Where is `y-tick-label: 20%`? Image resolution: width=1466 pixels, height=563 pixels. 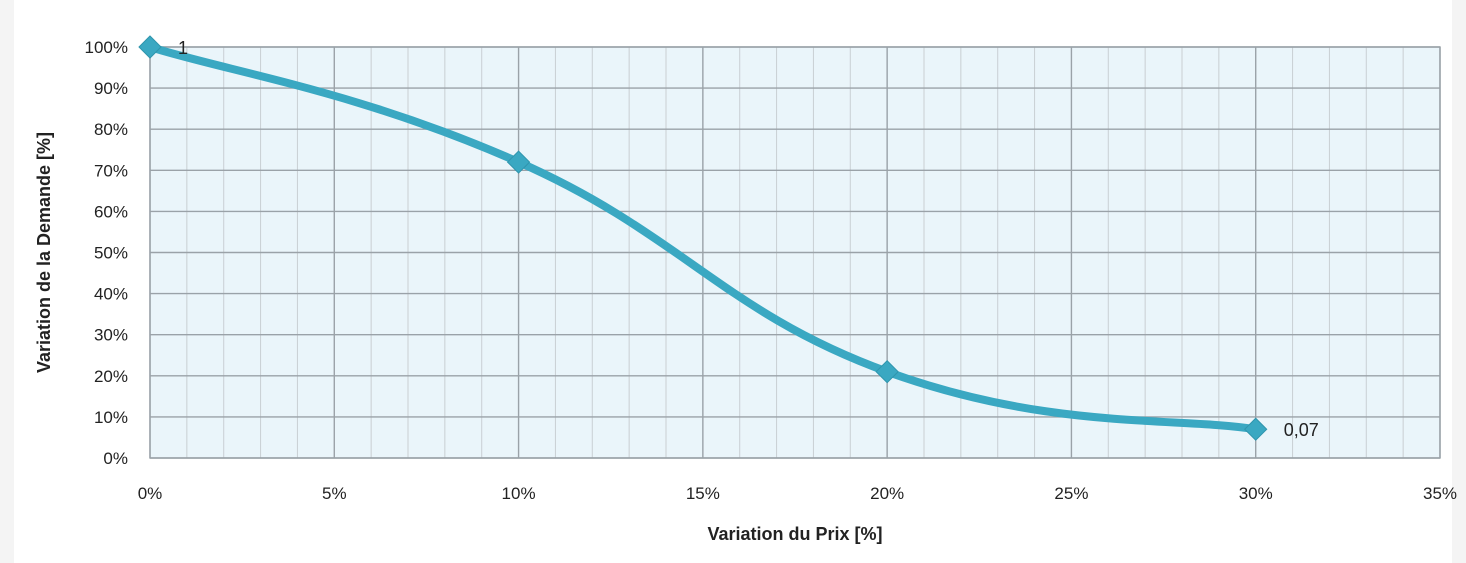 y-tick-label: 20% is located at coordinates (111, 376).